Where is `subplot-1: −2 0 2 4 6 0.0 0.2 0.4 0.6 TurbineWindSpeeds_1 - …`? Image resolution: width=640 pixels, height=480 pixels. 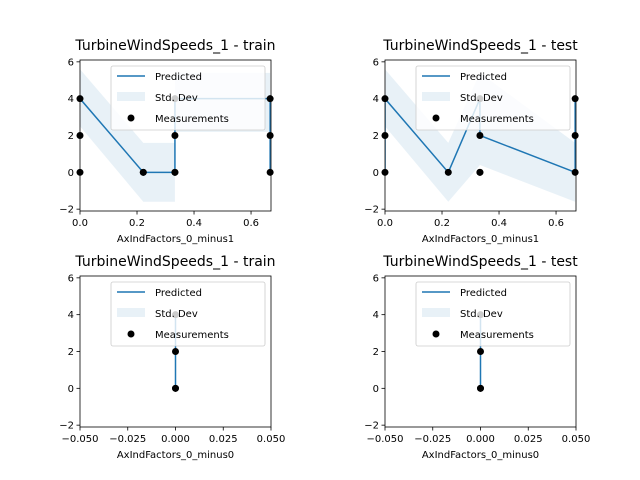 subplot-1: −2 0 2 4 6 0.0 0.2 0.4 0.6 TurbineWindSpeeds_1 - … is located at coordinates (167, 141).